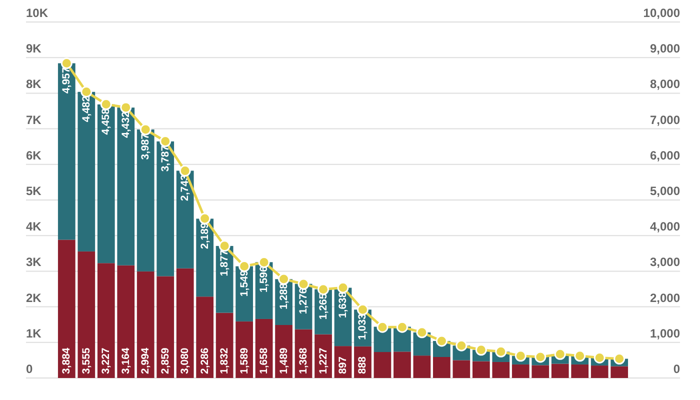 Image resolution: width=700 pixels, height=400 pixels. Describe the element at coordinates (676, 369) in the screenshot. I see `y2-tick-label: 0` at that location.